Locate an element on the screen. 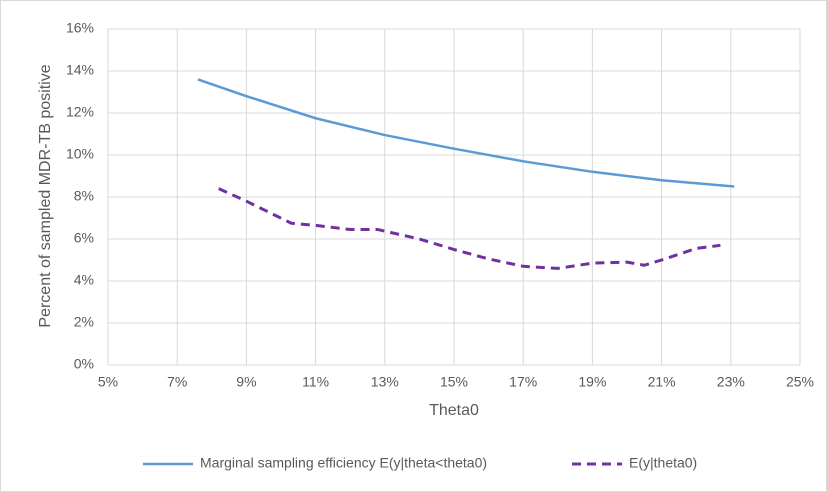  x-tick-label: 11% is located at coordinates (315, 382).